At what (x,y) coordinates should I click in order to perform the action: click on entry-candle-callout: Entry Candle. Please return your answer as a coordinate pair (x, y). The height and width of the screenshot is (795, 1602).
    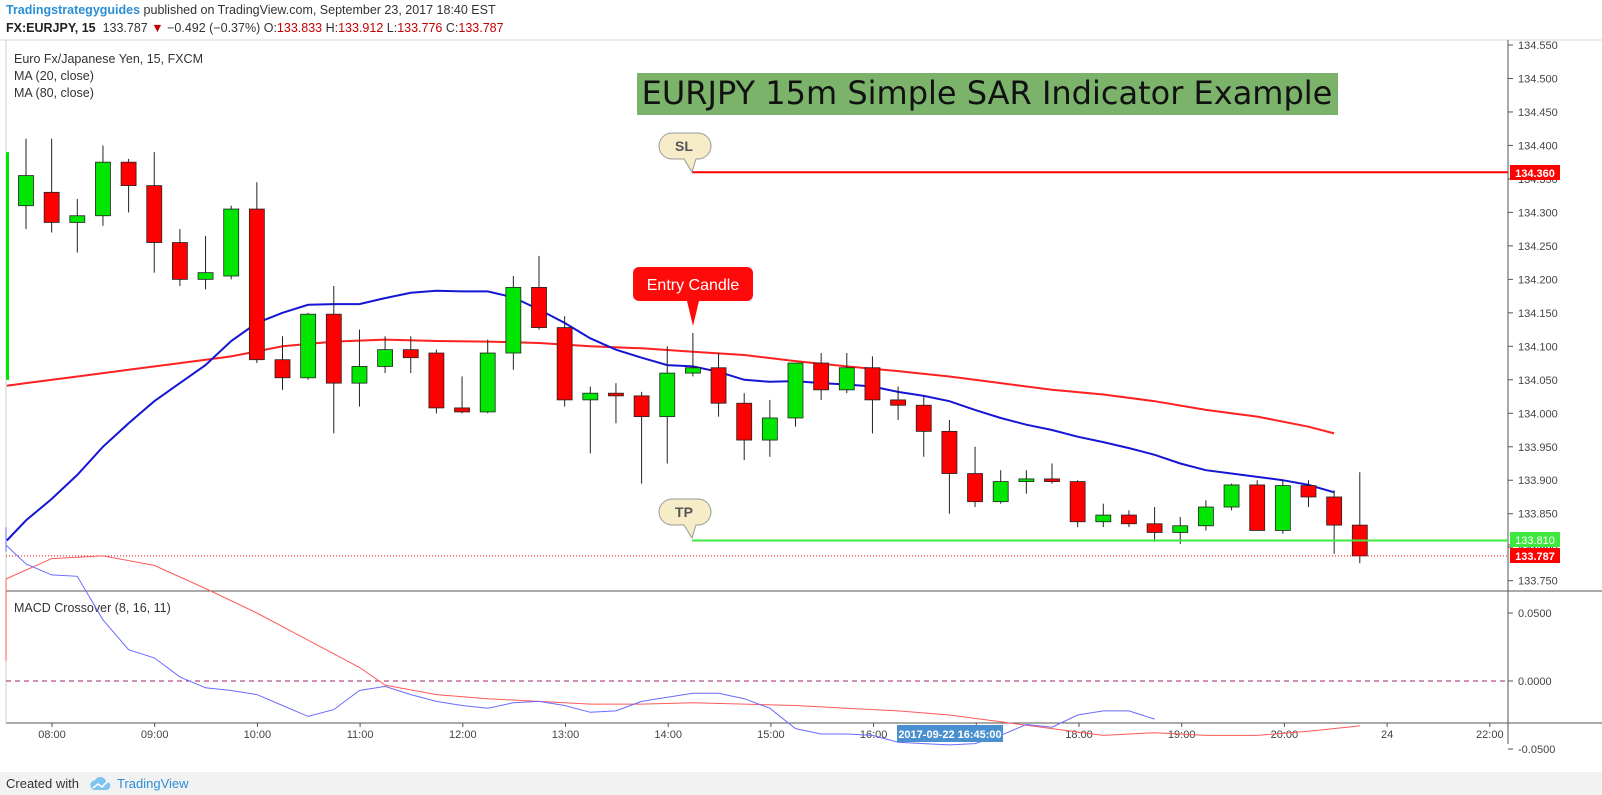
    Looking at the image, I should click on (693, 296).